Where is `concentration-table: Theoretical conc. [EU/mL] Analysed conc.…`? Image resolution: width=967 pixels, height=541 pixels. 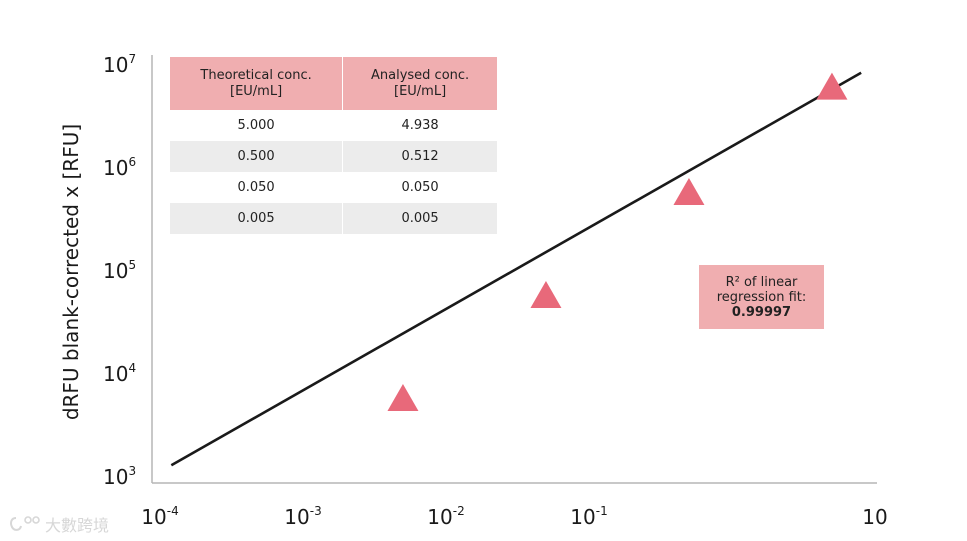 concentration-table: Theoretical conc. [EU/mL] Analysed conc.… is located at coordinates (333, 145).